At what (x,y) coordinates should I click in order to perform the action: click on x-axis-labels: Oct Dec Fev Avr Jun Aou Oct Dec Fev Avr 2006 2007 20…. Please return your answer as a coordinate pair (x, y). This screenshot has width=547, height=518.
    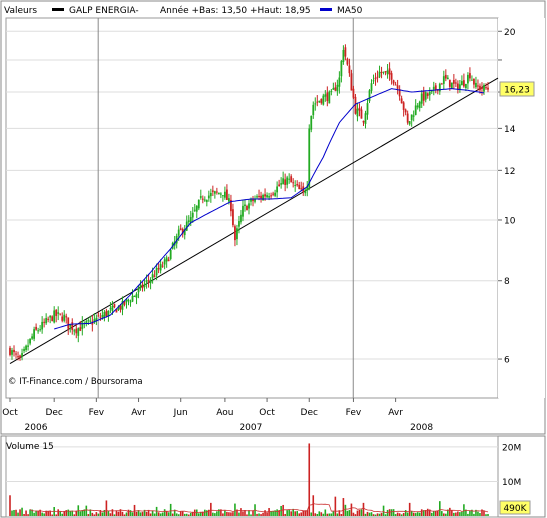
    Looking at the image, I should click on (217, 415).